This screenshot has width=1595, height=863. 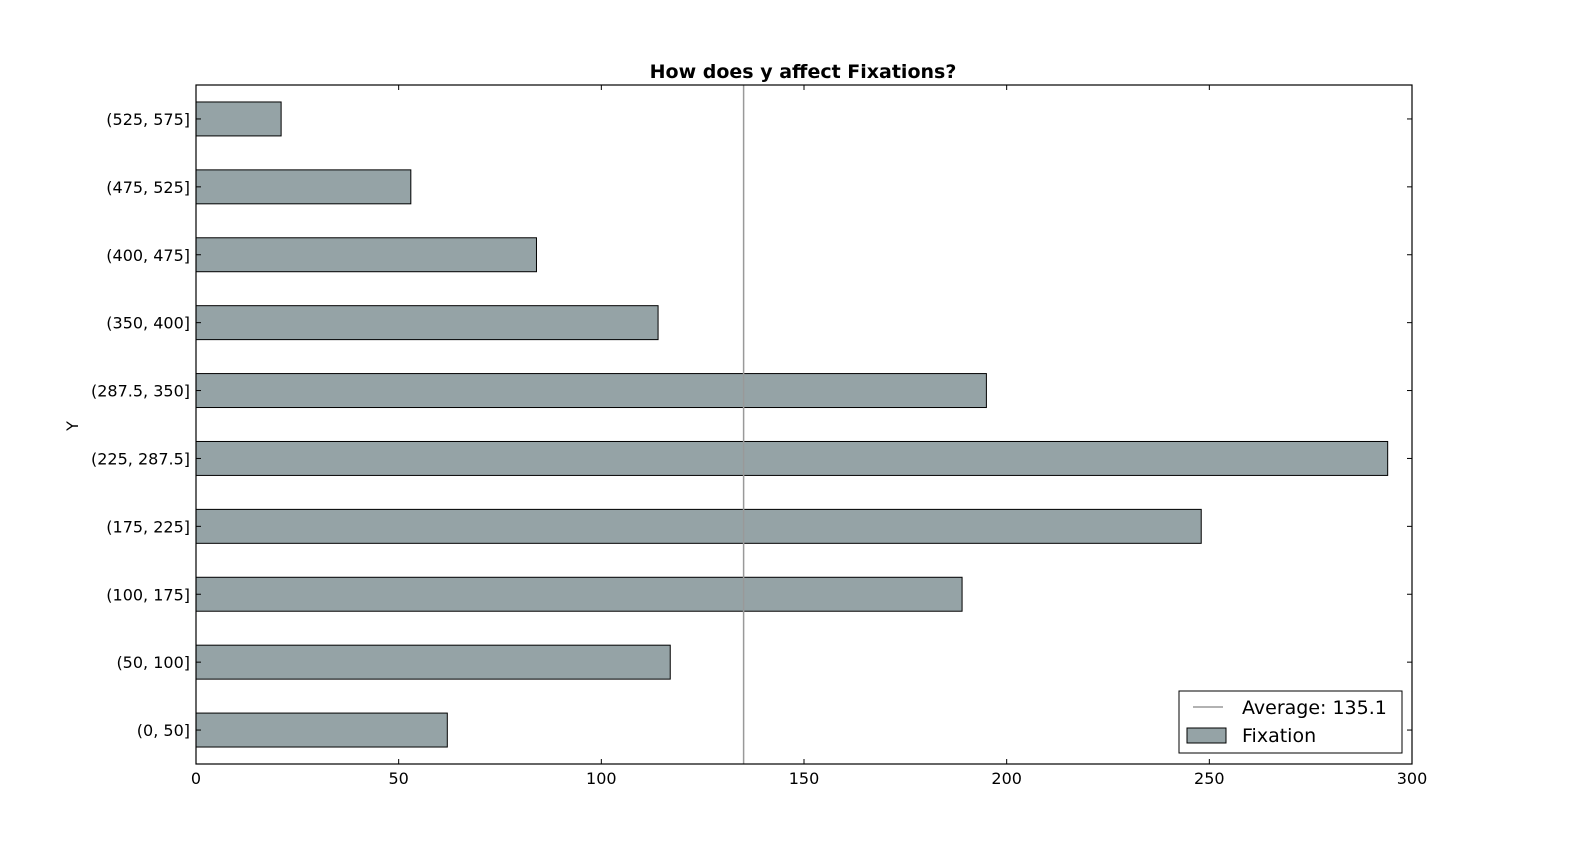 What do you see at coordinates (153, 662) in the screenshot?
I see `y-tick-label-1: (50, 100]` at bounding box center [153, 662].